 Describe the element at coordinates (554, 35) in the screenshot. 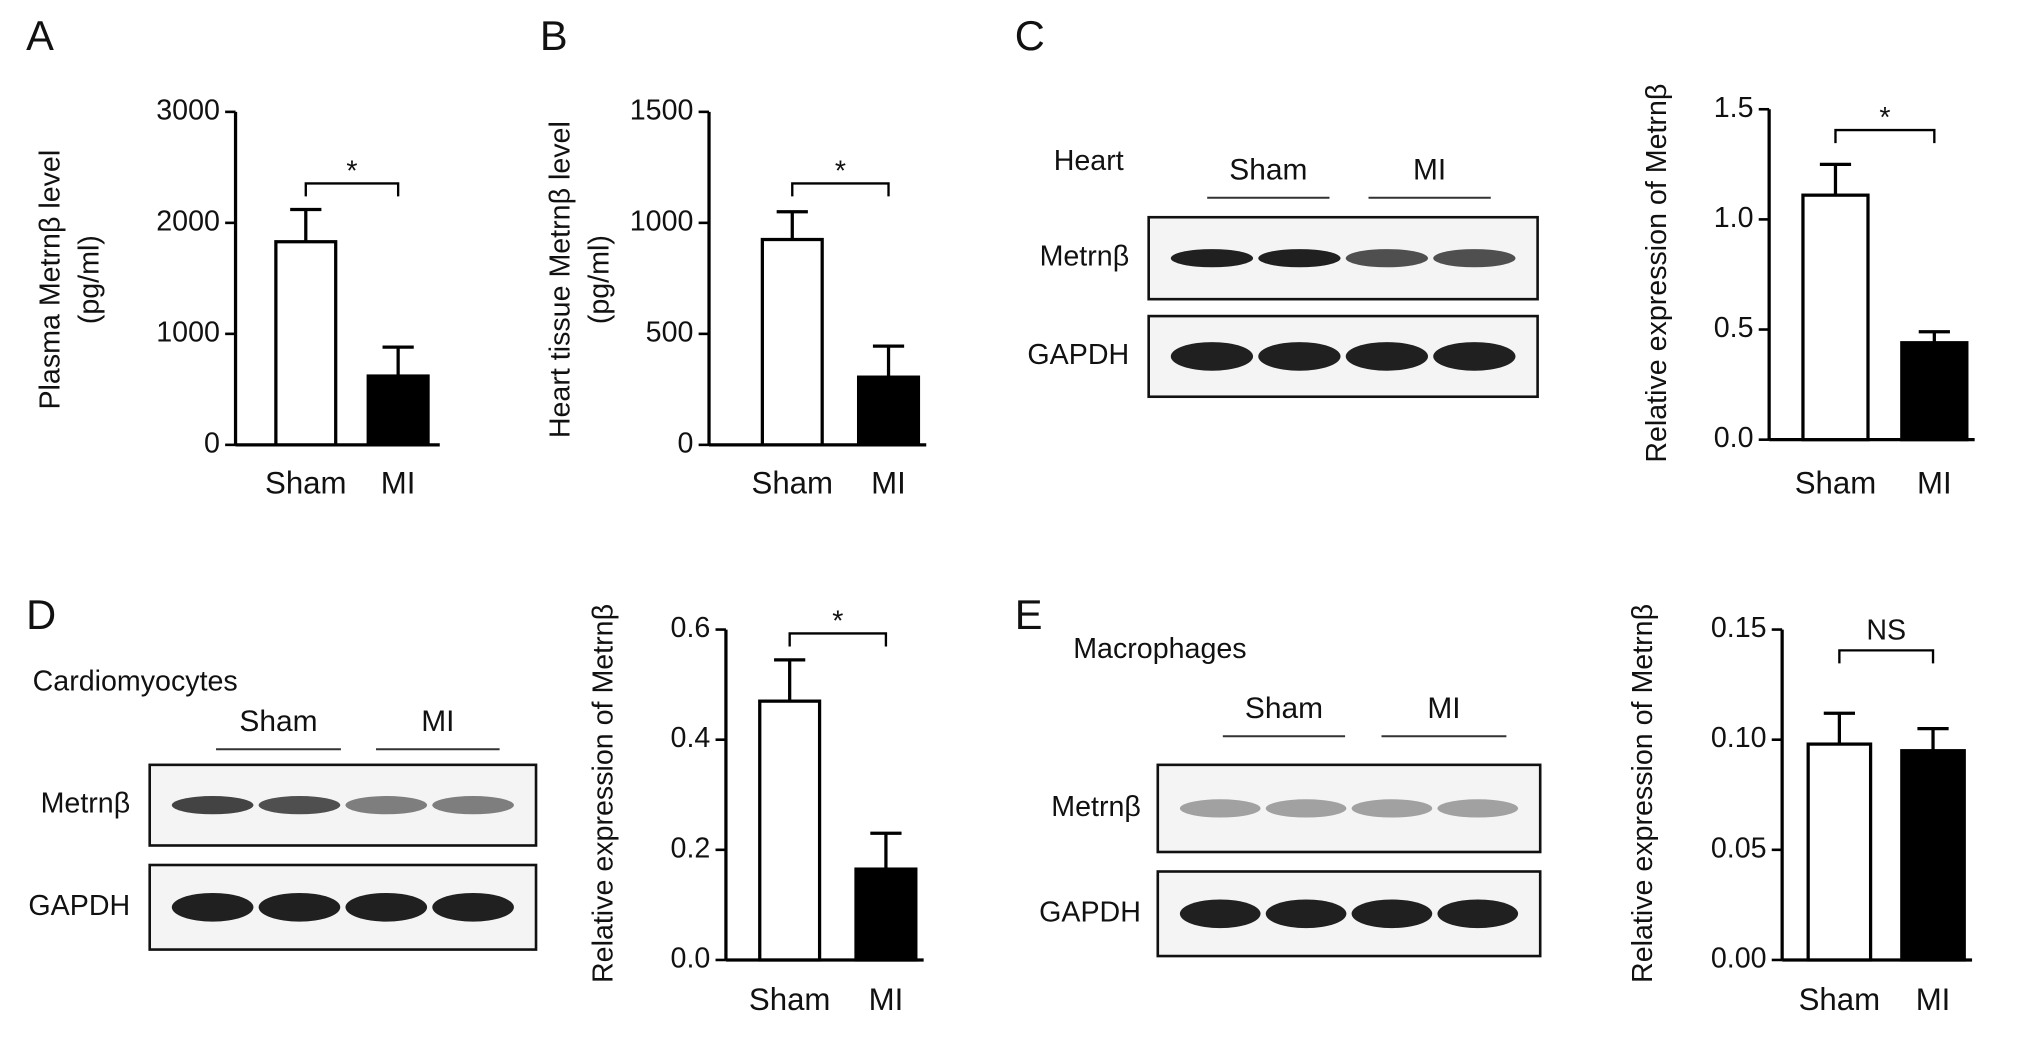

I see `panel-letter: B` at that location.